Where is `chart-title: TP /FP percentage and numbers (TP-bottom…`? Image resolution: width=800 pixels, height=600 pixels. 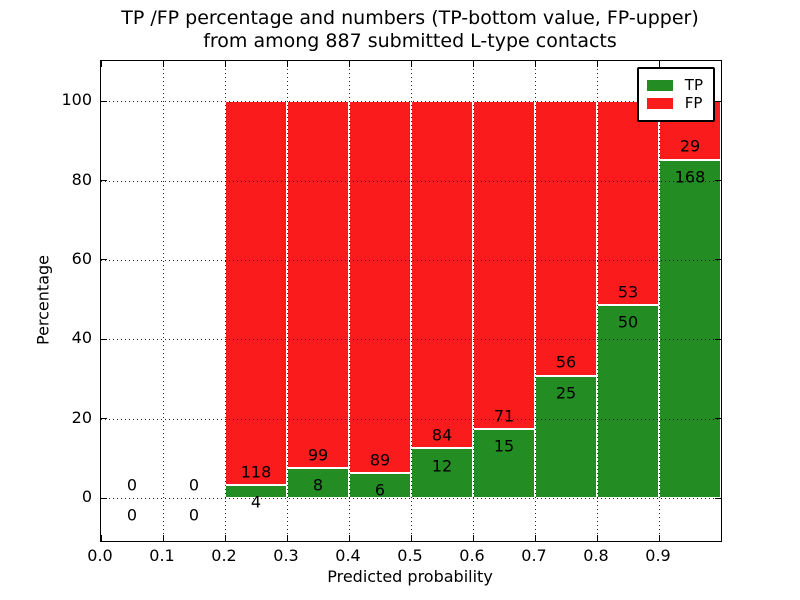 chart-title: TP /FP percentage and numbers (TP-bottom… is located at coordinates (410, 30).